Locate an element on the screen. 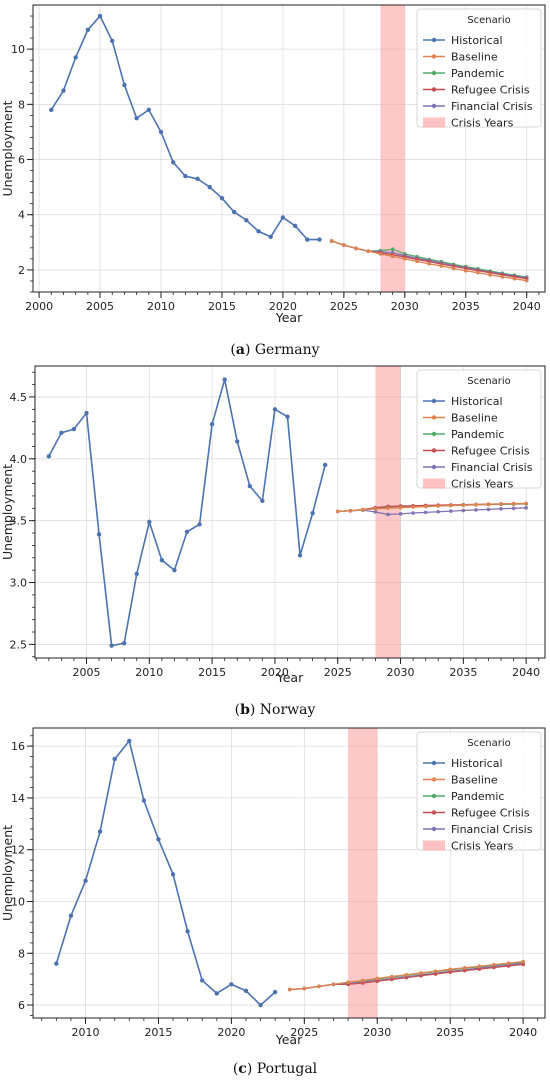  x-tick-label: 2025 is located at coordinates (338, 672).